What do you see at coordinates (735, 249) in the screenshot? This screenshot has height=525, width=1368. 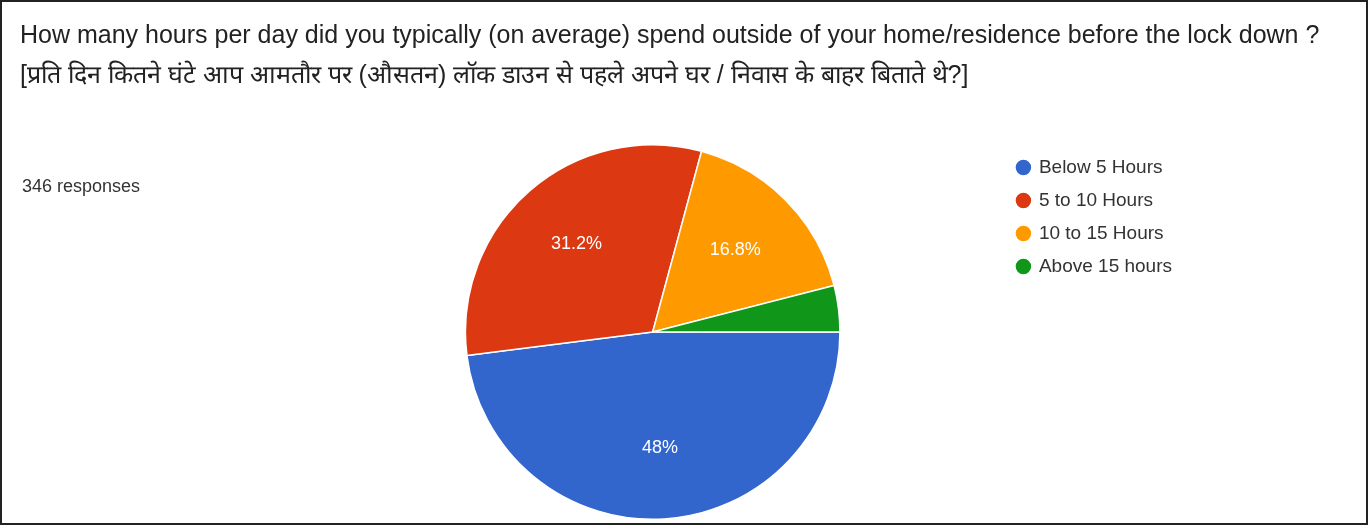 I see `data-label: 16.8%` at bounding box center [735, 249].